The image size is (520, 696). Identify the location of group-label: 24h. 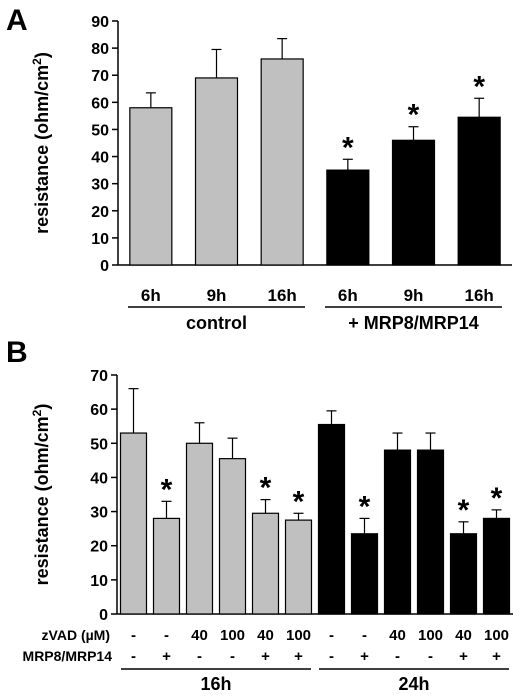
(413, 684).